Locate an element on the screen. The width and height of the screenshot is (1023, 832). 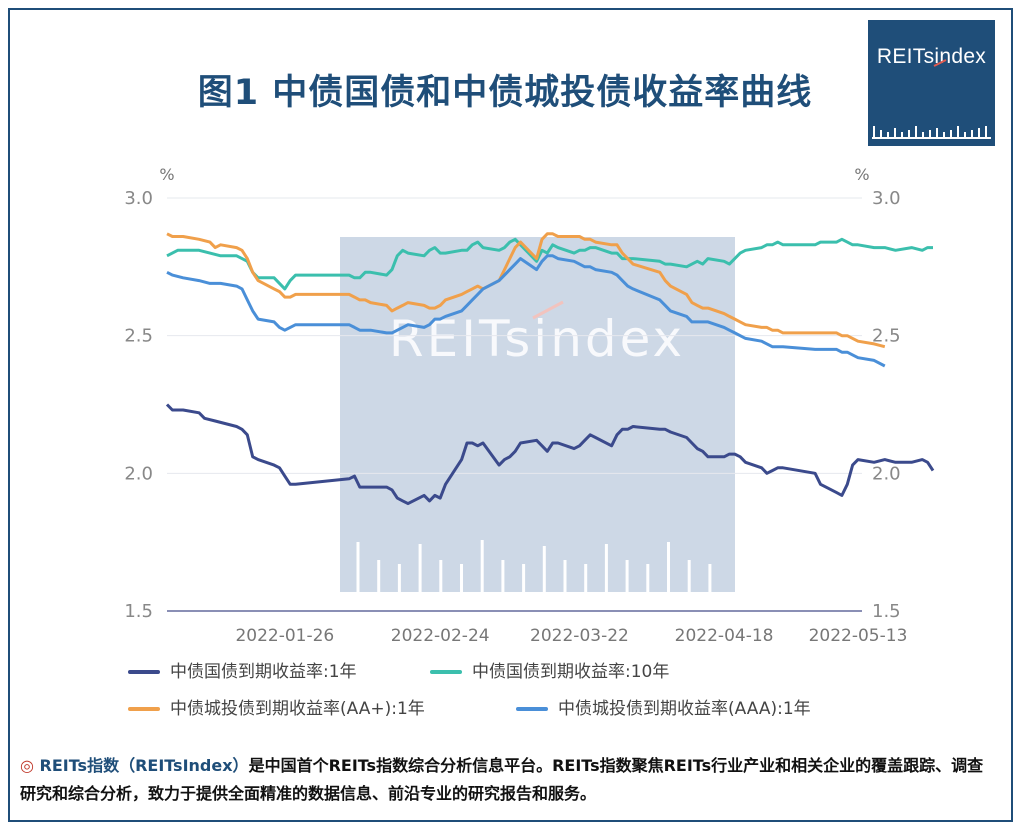
x-tick-label: 2022-03-22 is located at coordinates (579, 636).